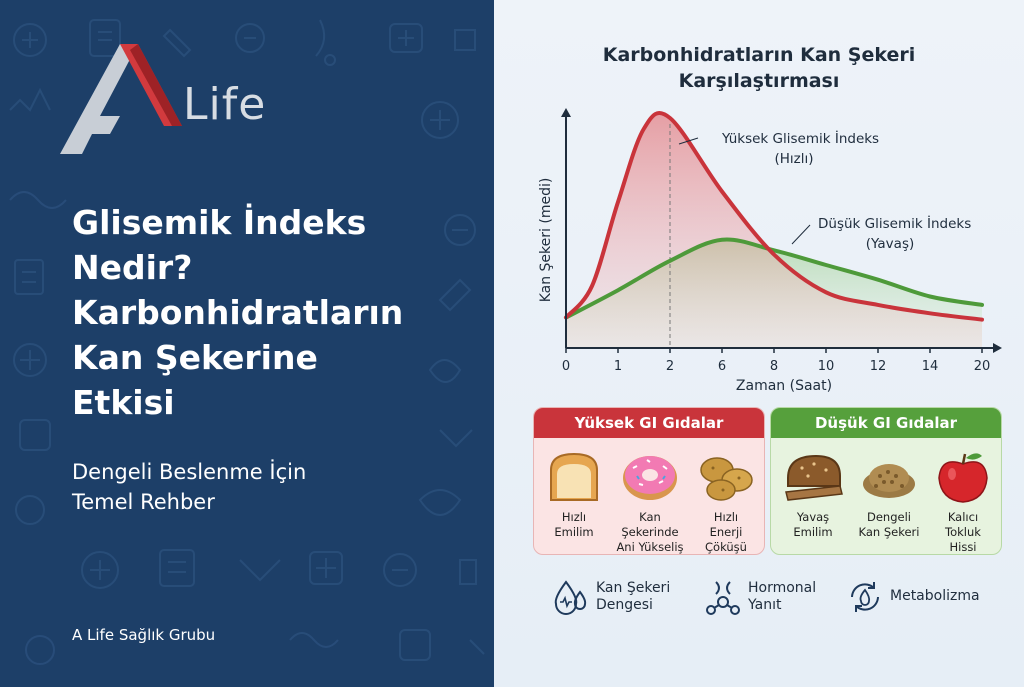 This screenshot has width=1024, height=687. I want to click on hormone-molecule-icon, so click(723, 598).